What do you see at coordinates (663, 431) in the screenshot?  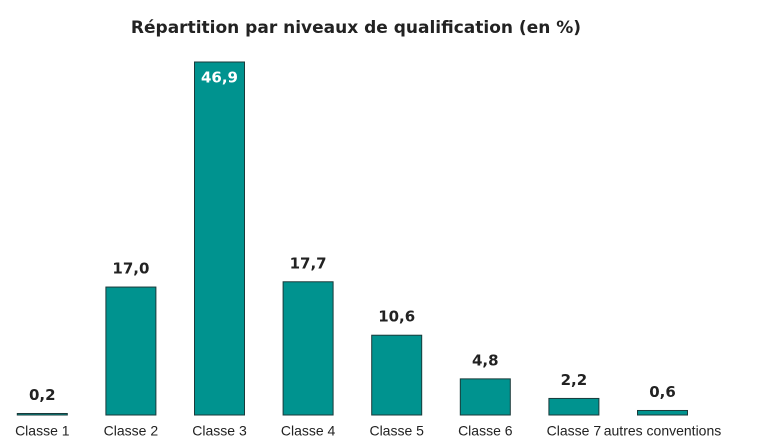 I see `x-tick-label: autres conventions` at bounding box center [663, 431].